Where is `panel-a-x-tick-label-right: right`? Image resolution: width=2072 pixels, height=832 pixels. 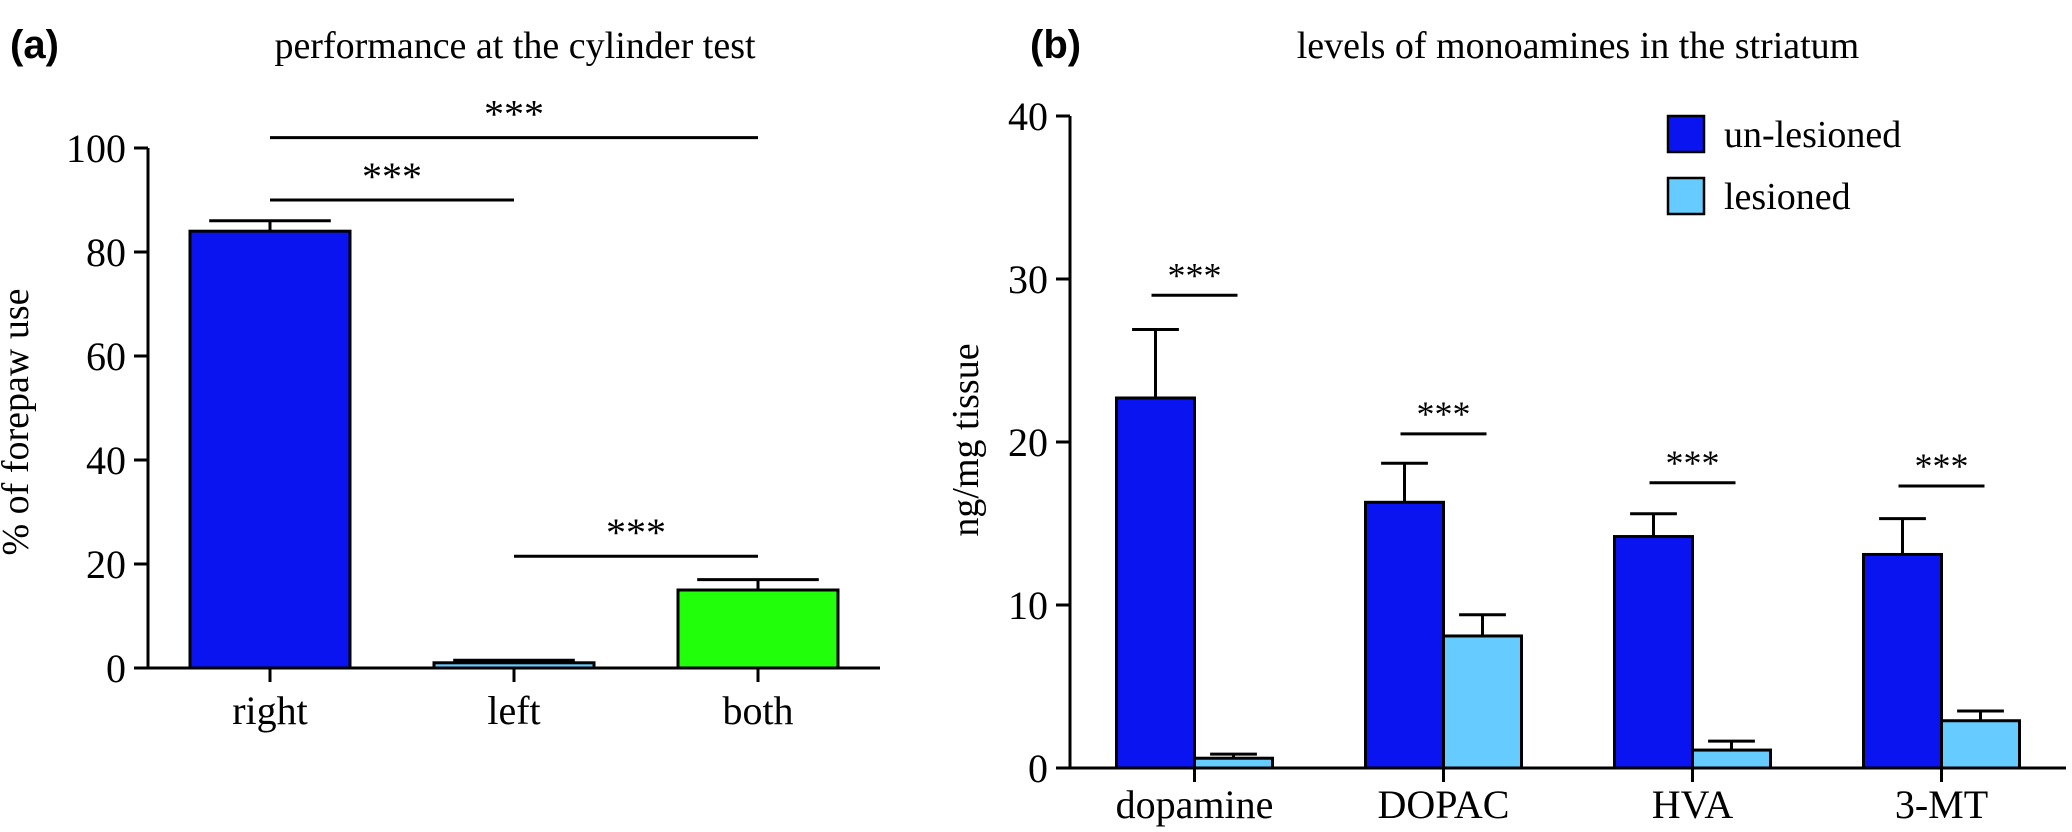 panel-a-x-tick-label-right: right is located at coordinates (270, 710).